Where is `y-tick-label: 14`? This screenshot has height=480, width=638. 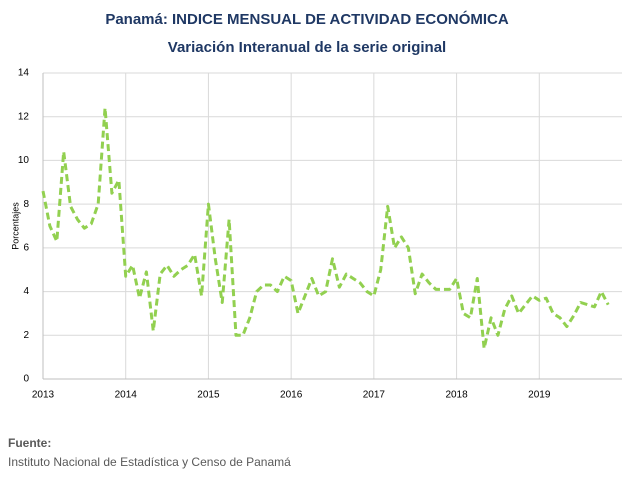 y-tick-label: 14 is located at coordinates (24, 73).